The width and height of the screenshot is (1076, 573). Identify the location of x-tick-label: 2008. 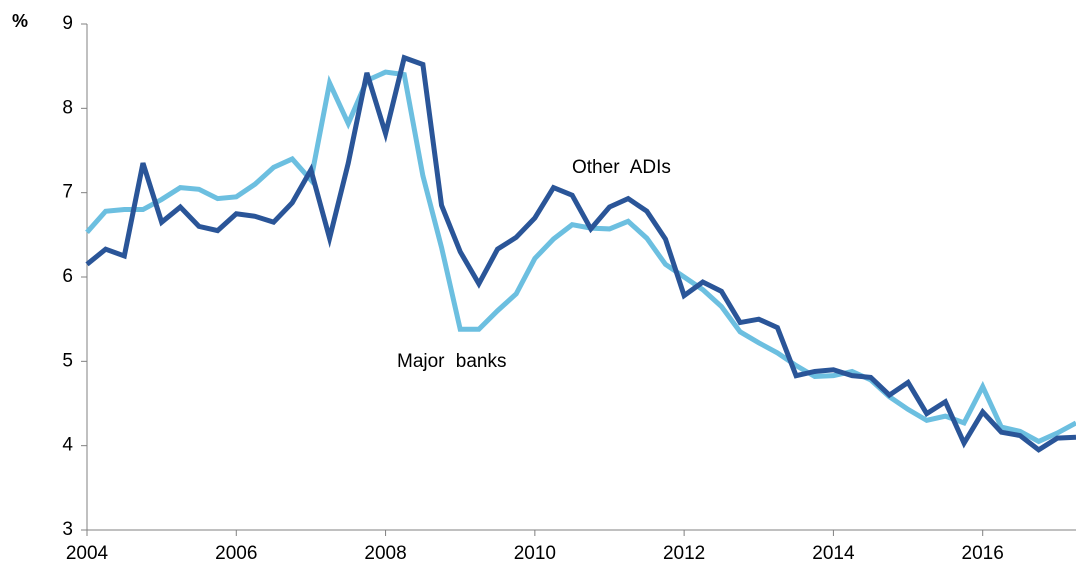
(385, 553).